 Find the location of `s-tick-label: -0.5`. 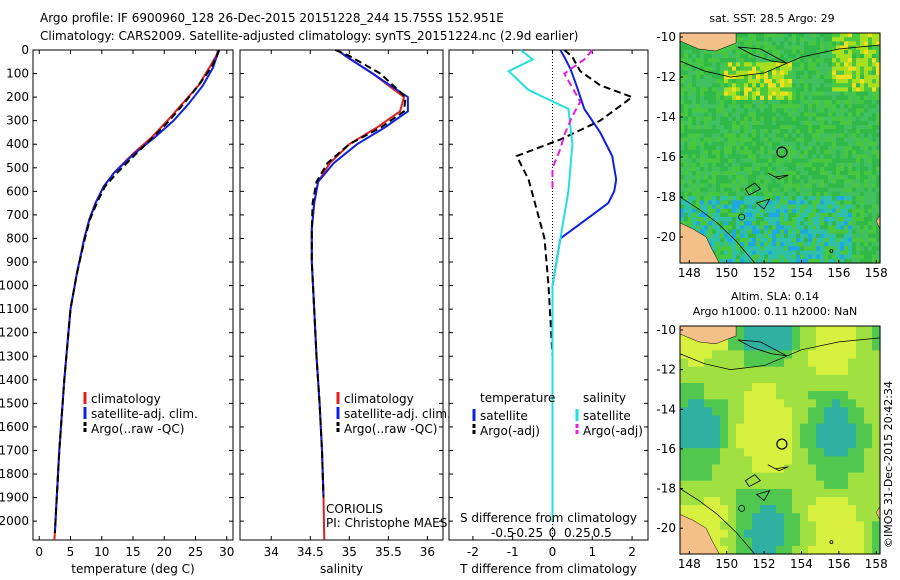

s-tick-label: -0.5 is located at coordinates (502, 533).